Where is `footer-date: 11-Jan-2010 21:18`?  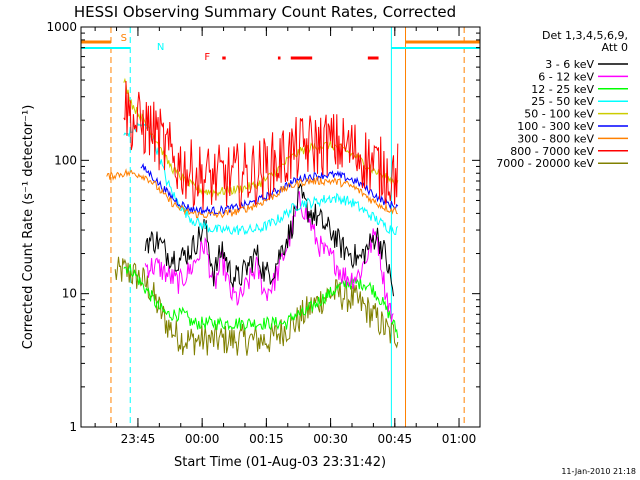 footer-date: 11-Jan-2010 21:18 is located at coordinates (598, 471).